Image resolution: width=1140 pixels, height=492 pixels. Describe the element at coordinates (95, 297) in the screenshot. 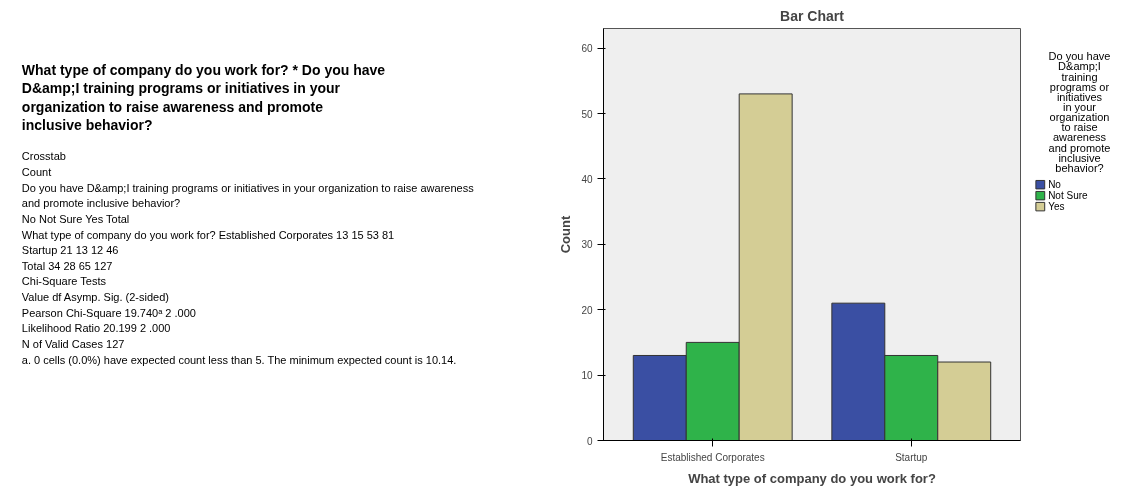

I see `text: Value df Asymp. Sig. (2-sided)` at that location.